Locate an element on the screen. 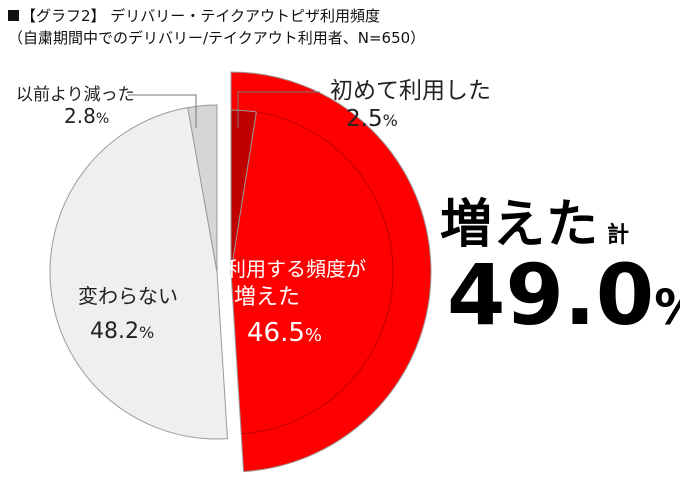 The width and height of the screenshot is (680, 497). total-increase-suffix: 計 is located at coordinates (618, 235).